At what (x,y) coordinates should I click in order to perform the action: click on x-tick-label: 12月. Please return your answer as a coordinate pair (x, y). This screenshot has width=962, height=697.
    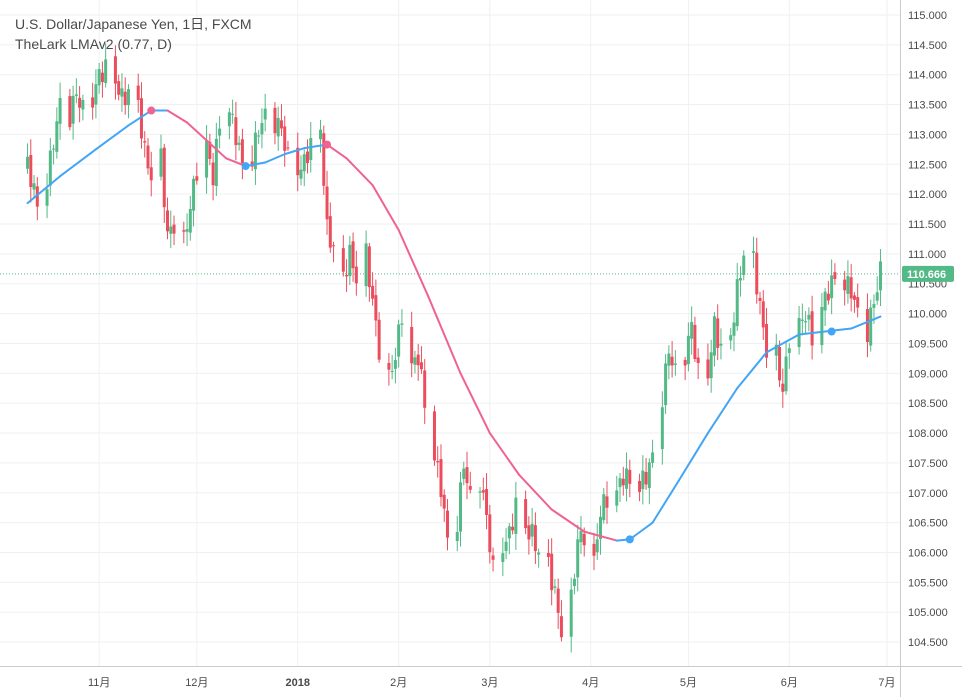
    Looking at the image, I should click on (196, 683).